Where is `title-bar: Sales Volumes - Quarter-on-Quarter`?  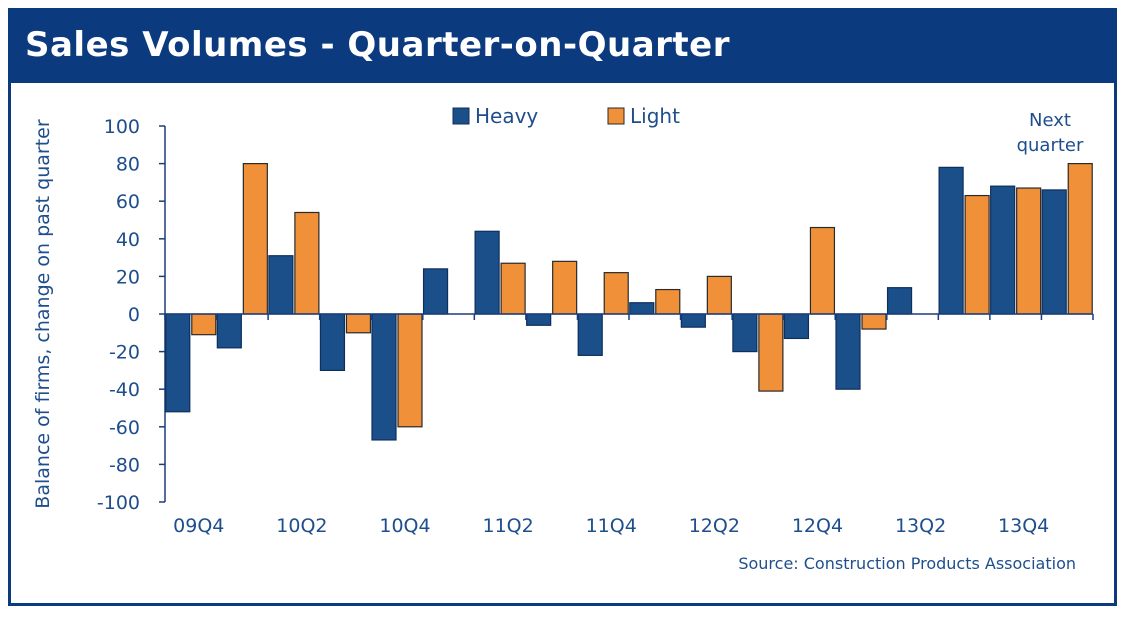 title-bar: Sales Volumes - Quarter-on-Quarter is located at coordinates (562, 47).